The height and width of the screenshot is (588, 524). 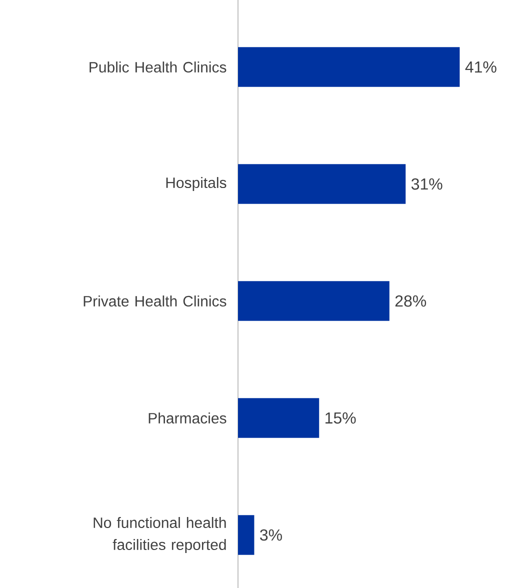 What do you see at coordinates (155, 301) in the screenshot?
I see `y-tick-label: Private Health Clinics` at bounding box center [155, 301].